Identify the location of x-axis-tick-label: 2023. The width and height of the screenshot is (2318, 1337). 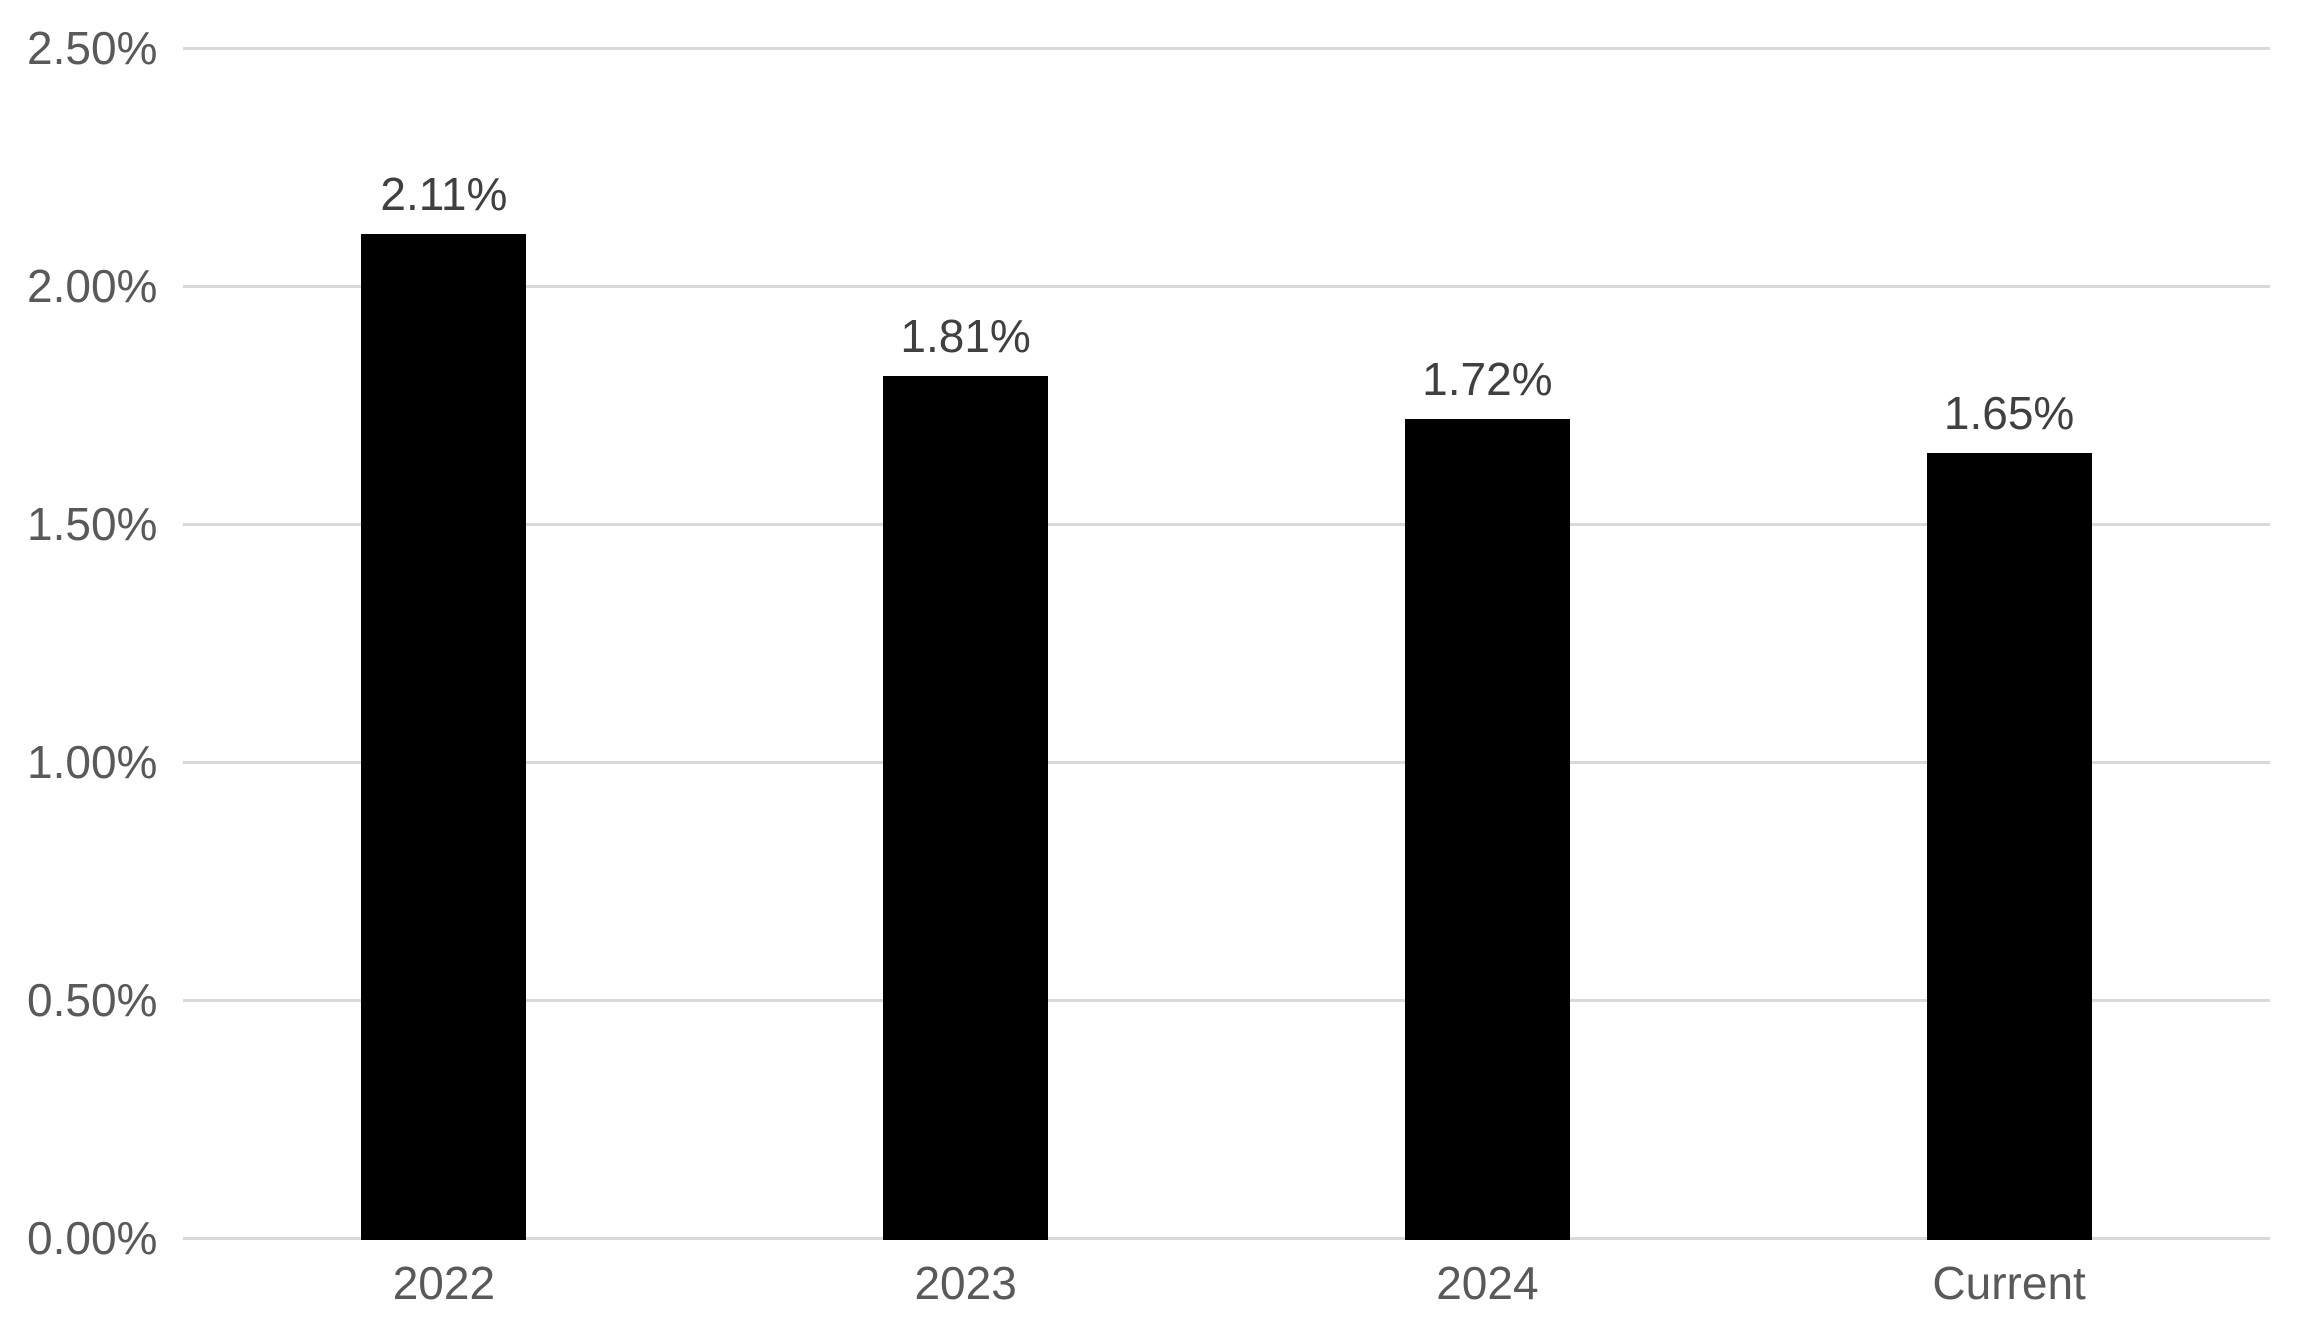
(965, 1283).